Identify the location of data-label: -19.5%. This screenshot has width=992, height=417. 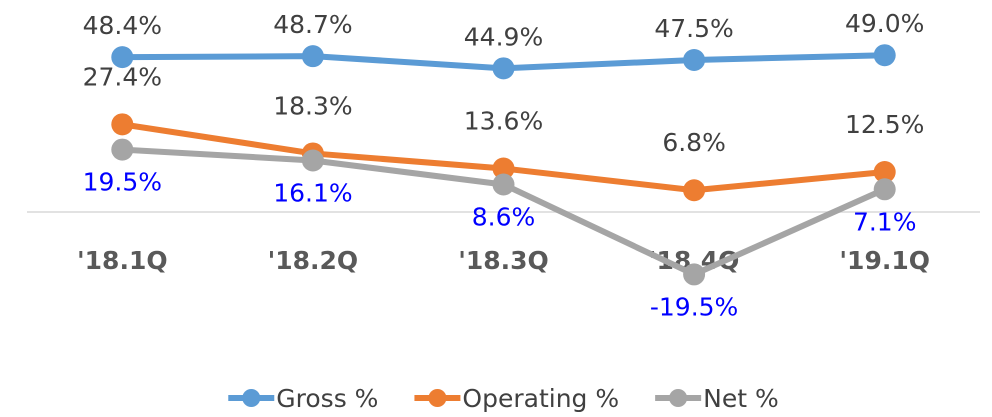
(694, 306).